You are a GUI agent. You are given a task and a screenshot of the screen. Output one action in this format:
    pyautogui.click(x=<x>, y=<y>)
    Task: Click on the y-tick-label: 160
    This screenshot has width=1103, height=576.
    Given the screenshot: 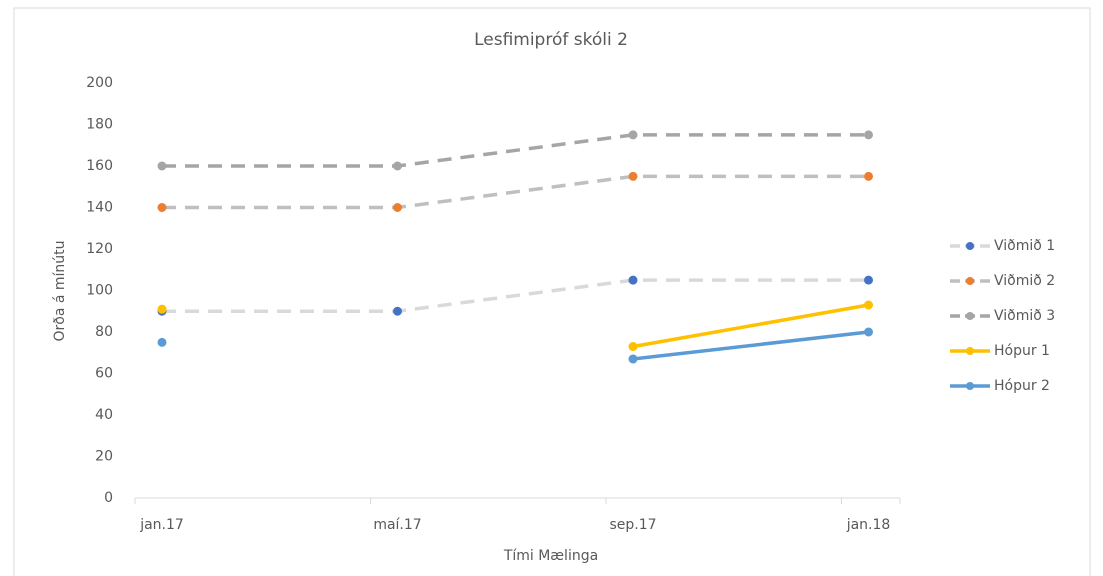 What is the action you would take?
    pyautogui.click(x=99, y=166)
    